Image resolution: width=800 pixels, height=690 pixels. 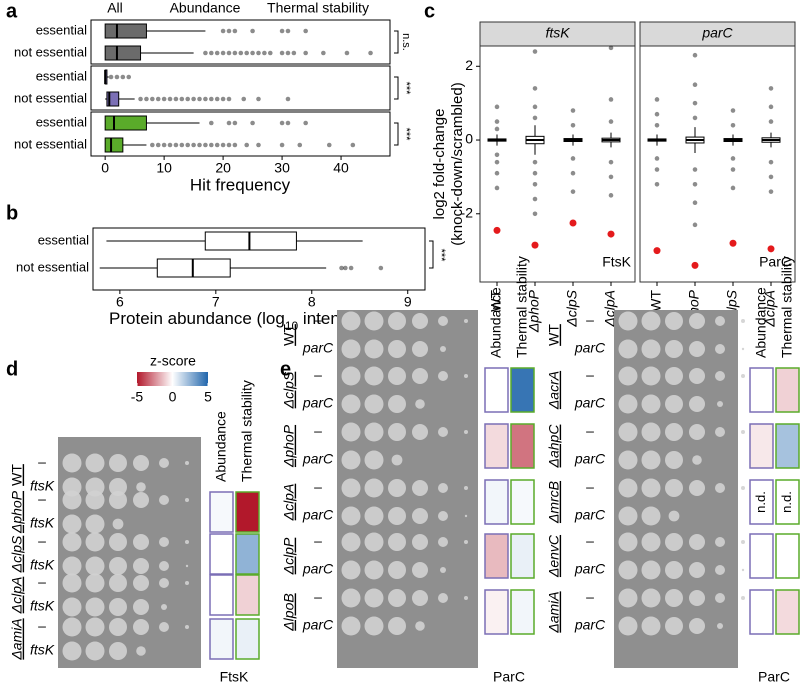 What do you see at coordinates (61, 75) in the screenshot?
I see `category-label: essential` at bounding box center [61, 75].